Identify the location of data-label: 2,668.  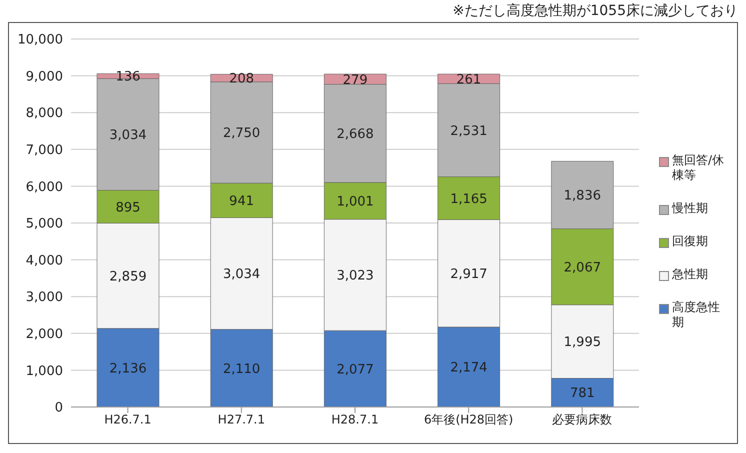
(355, 134).